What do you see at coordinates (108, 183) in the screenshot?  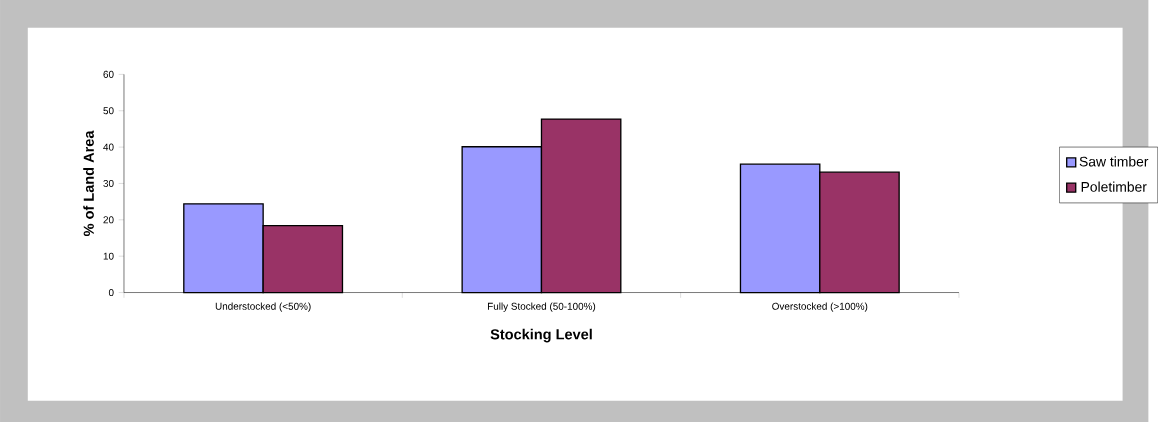 I see `y-tick-label: 30` at bounding box center [108, 183].